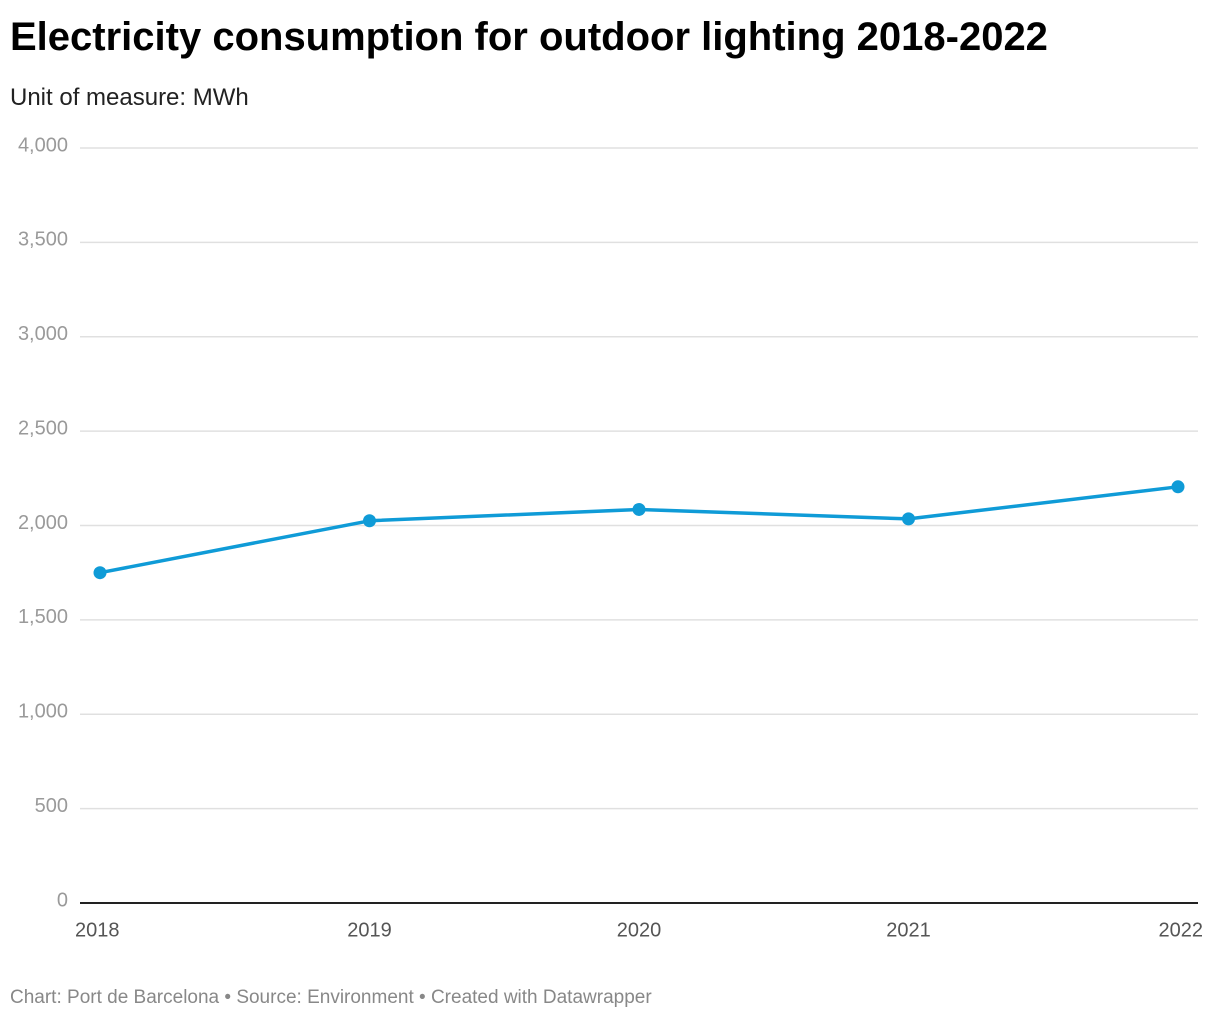 The image size is (1220, 1020). What do you see at coordinates (97, 930) in the screenshot?
I see `x-tick-label: 2018` at bounding box center [97, 930].